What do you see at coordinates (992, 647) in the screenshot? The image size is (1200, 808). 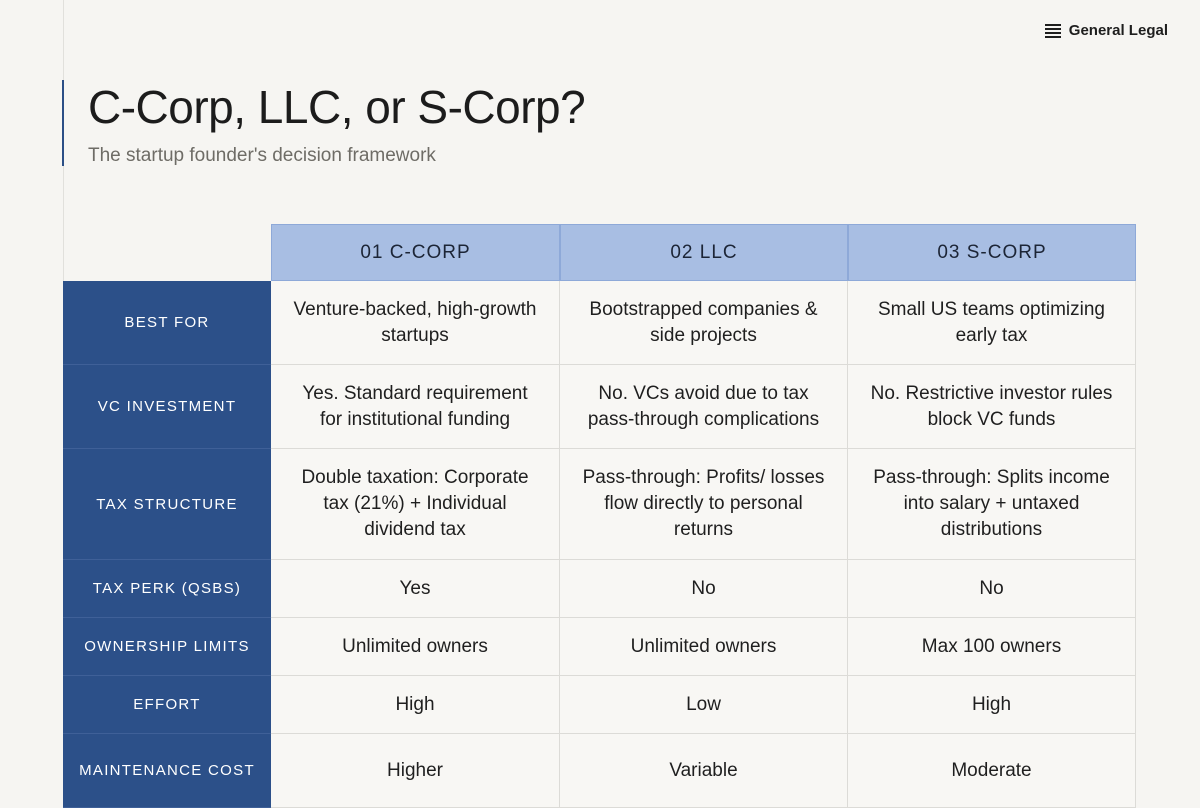 I see `table-cell: Max 100 owners` at bounding box center [992, 647].